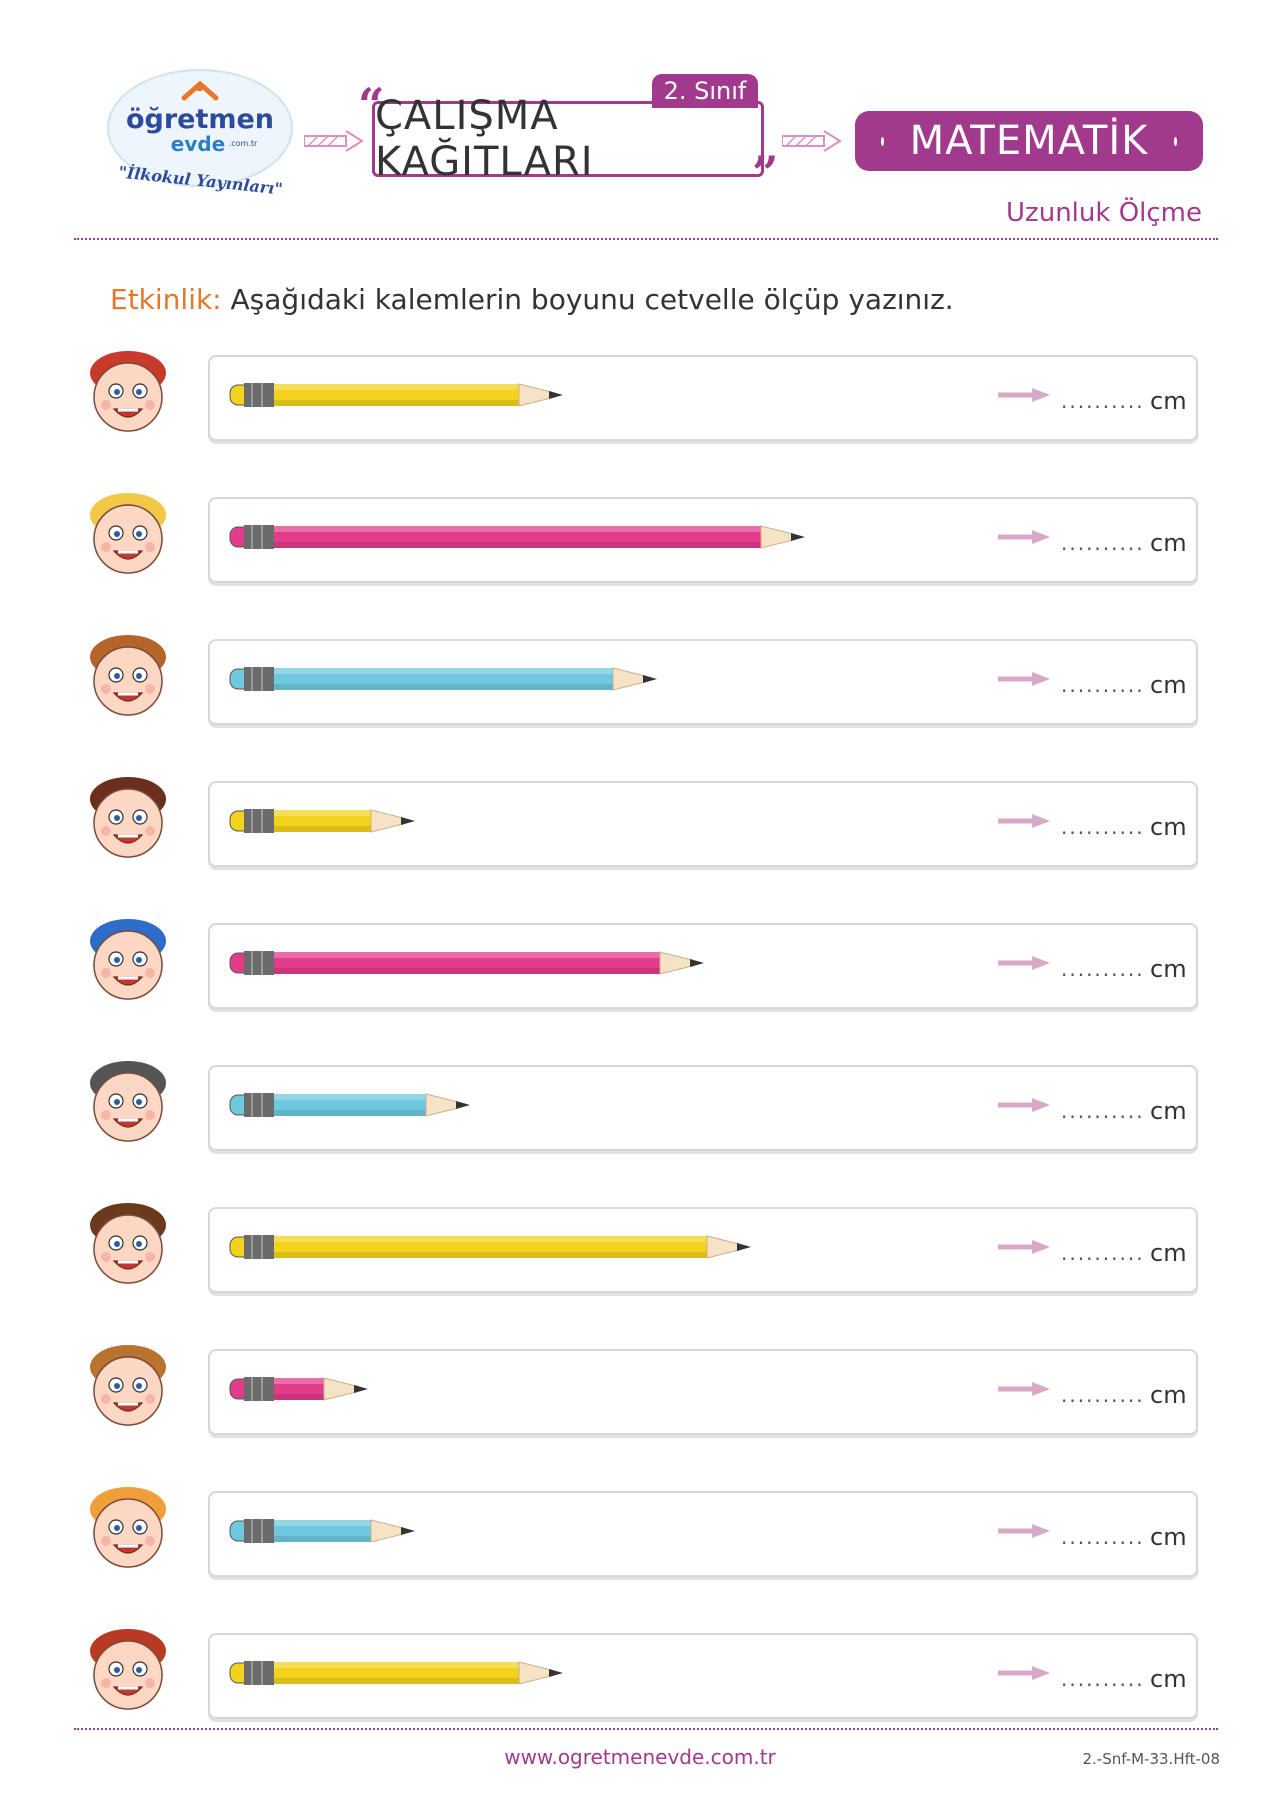 This screenshot has width=1280, height=1810. Describe the element at coordinates (198, 144) in the screenshot. I see `logo-sub-text: evde` at that location.